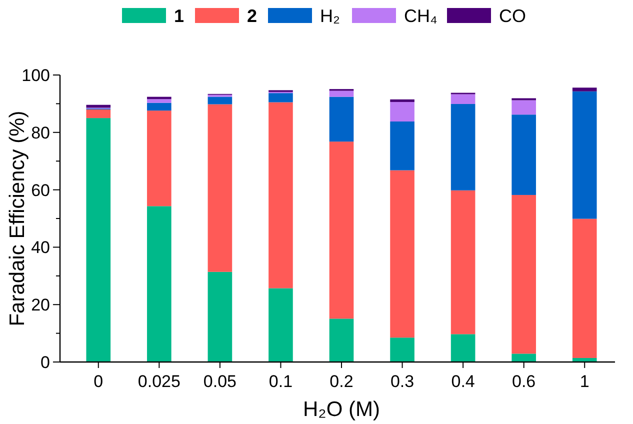 This screenshot has height=424, width=633. What do you see at coordinates (421, 16) in the screenshot?
I see `legend-label: CH₄` at bounding box center [421, 16].